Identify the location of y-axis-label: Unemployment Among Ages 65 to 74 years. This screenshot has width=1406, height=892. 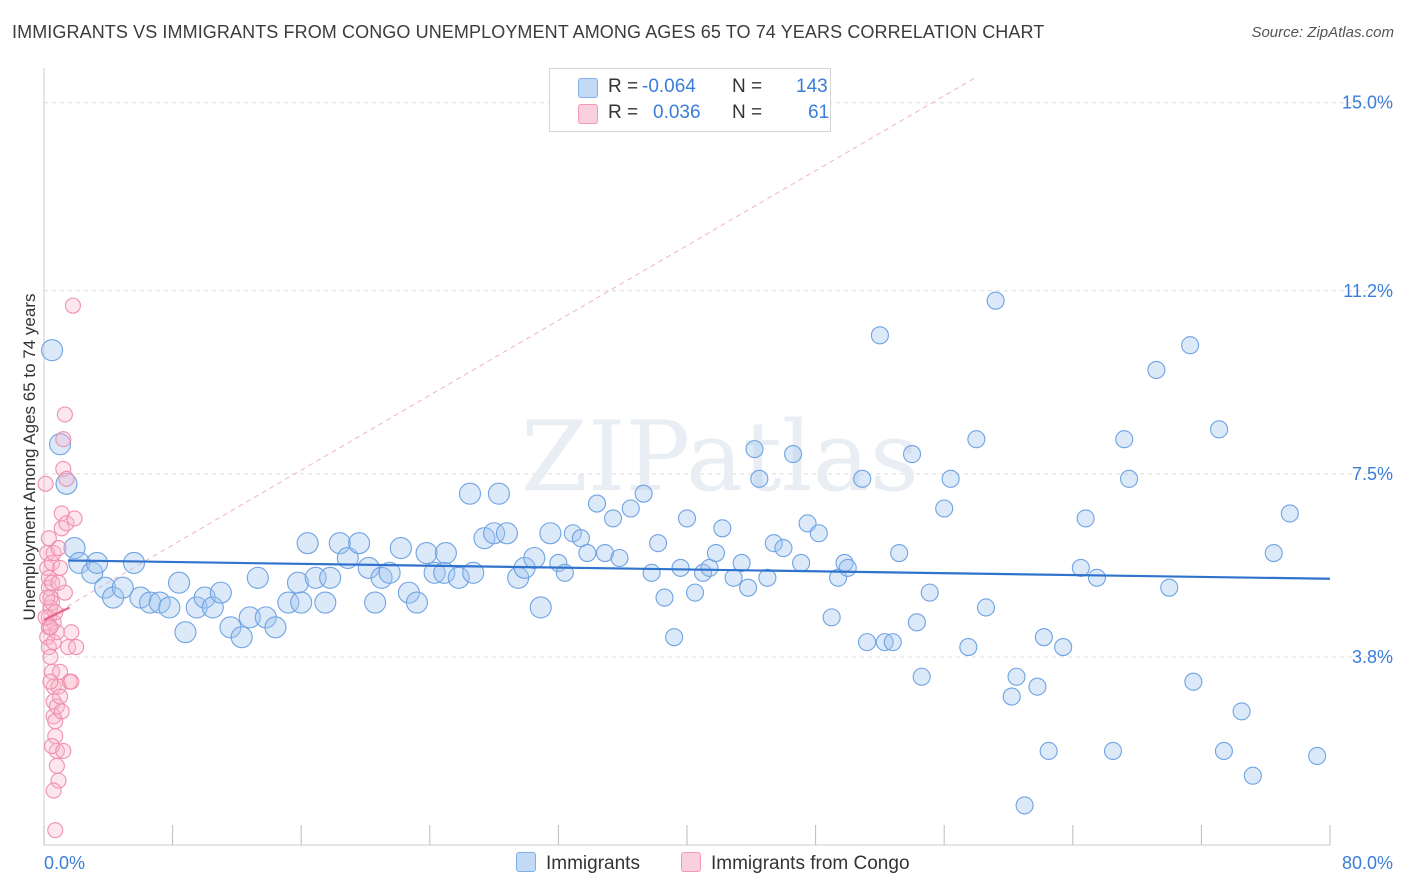
(29, 457).